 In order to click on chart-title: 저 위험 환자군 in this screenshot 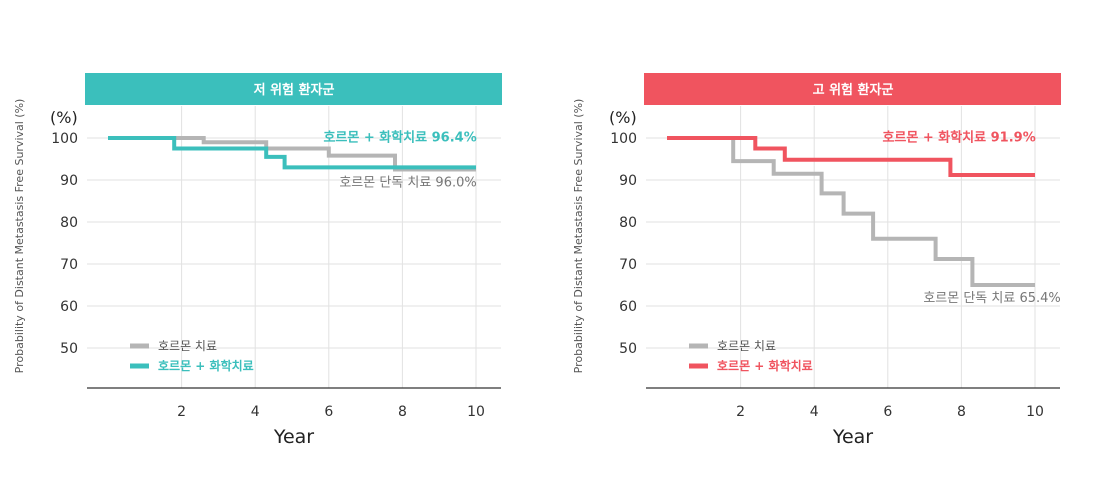, I will do `click(294, 90)`.